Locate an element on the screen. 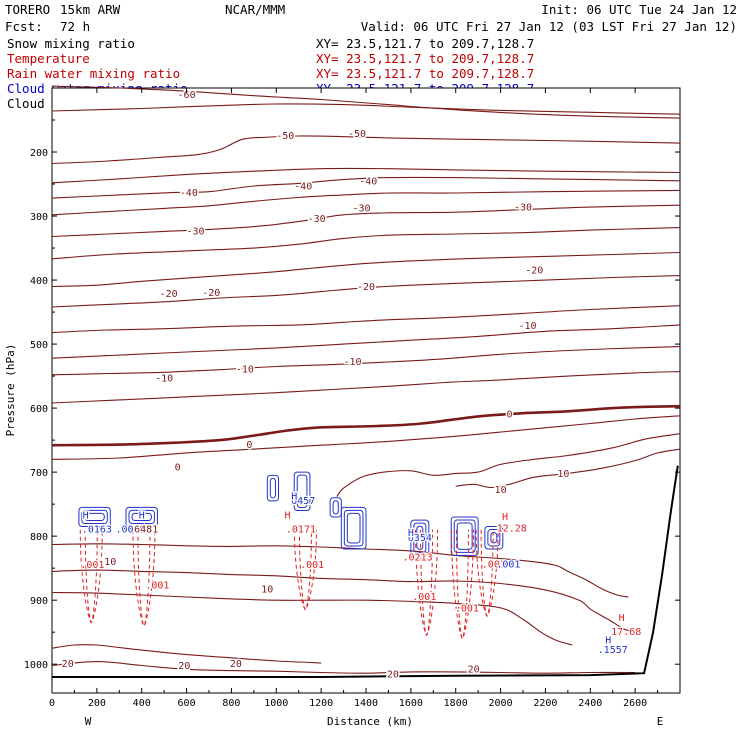 This screenshot has height=740, width=740. y-tick-label: 900 is located at coordinates (39, 601).